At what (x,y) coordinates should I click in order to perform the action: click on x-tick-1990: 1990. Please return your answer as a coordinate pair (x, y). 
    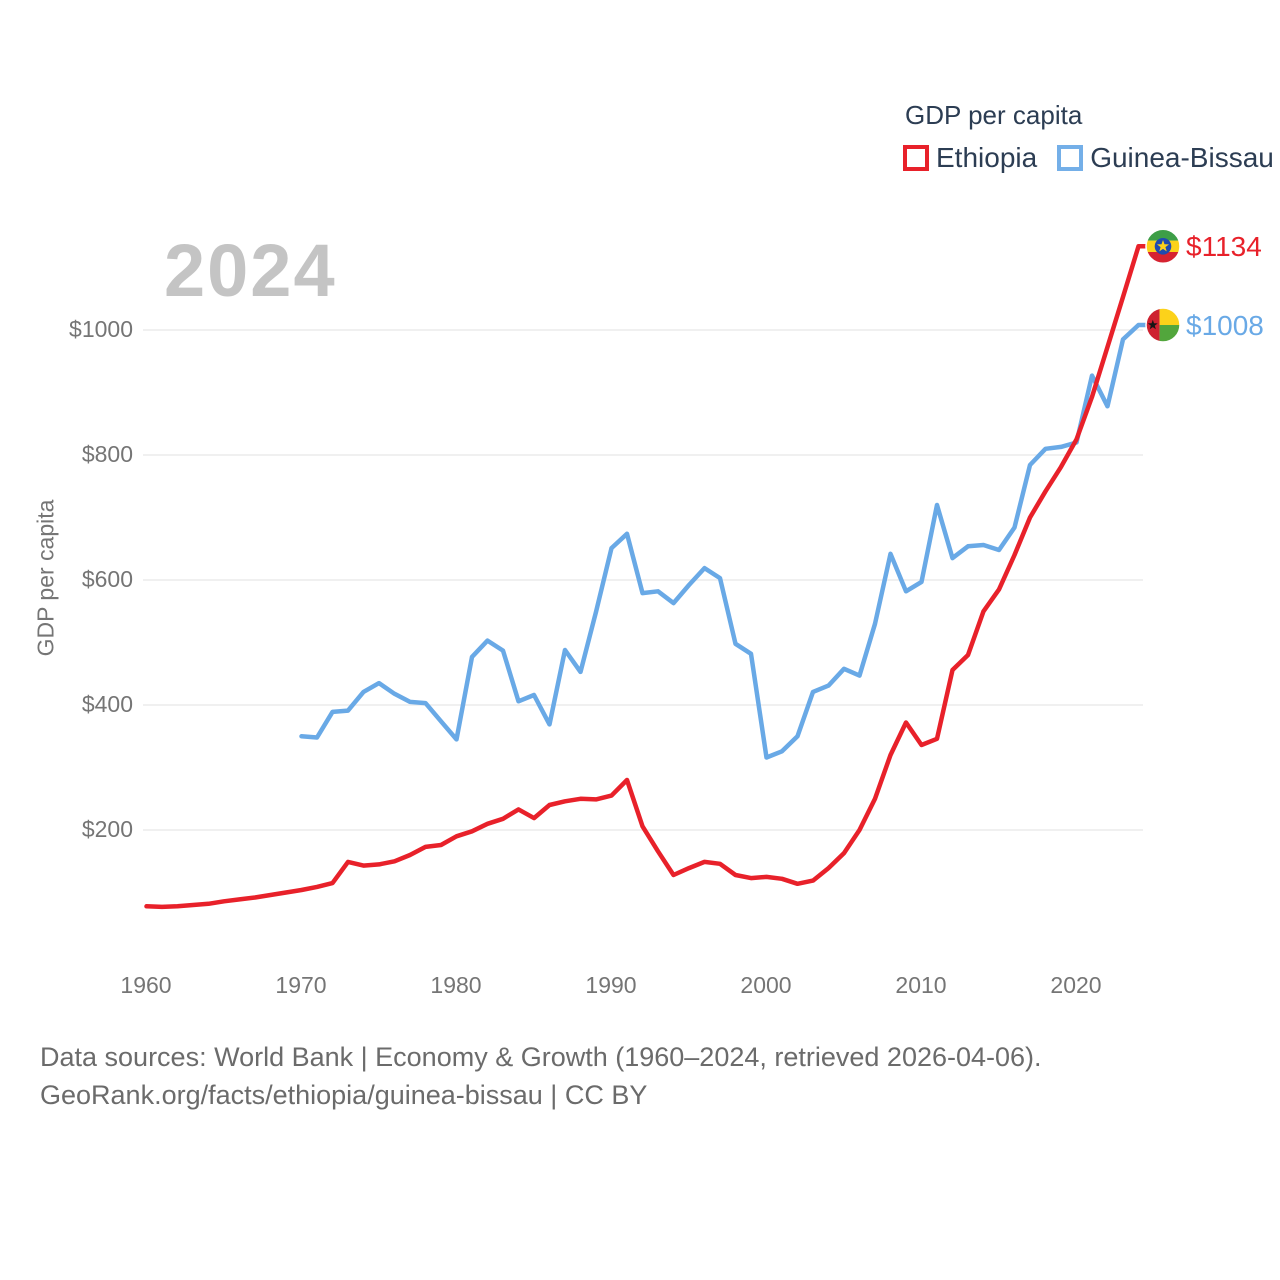
    Looking at the image, I should click on (611, 985).